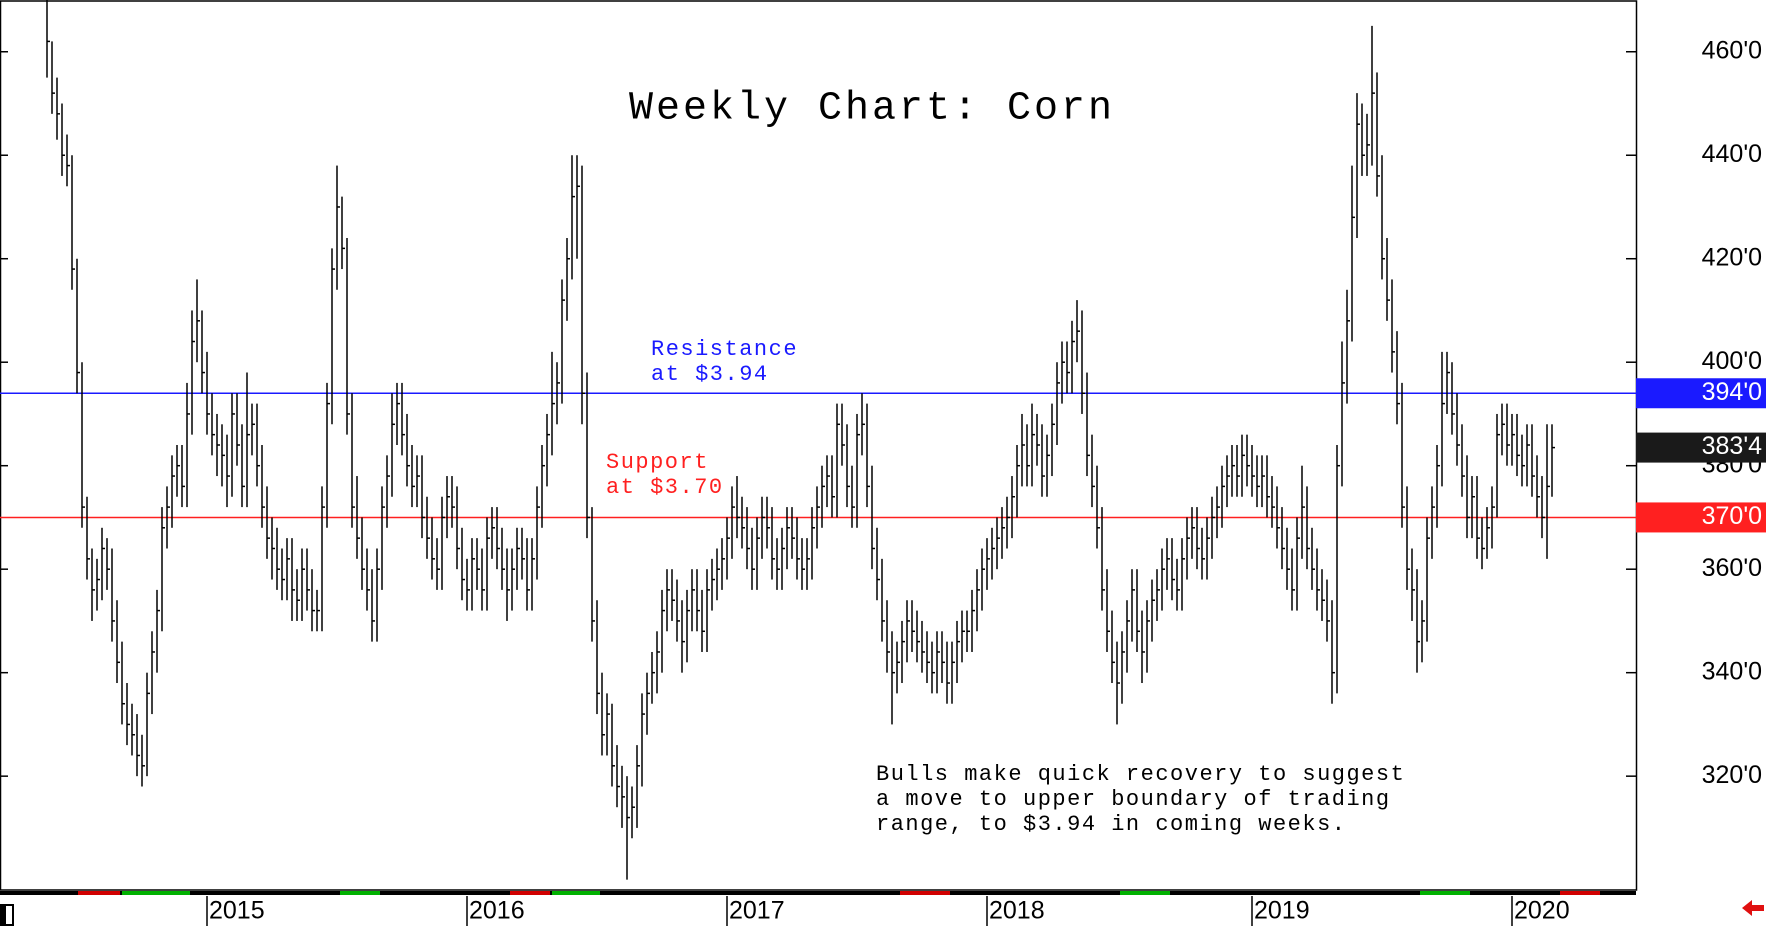  I want to click on scroll-thumb, so click(3, 915).